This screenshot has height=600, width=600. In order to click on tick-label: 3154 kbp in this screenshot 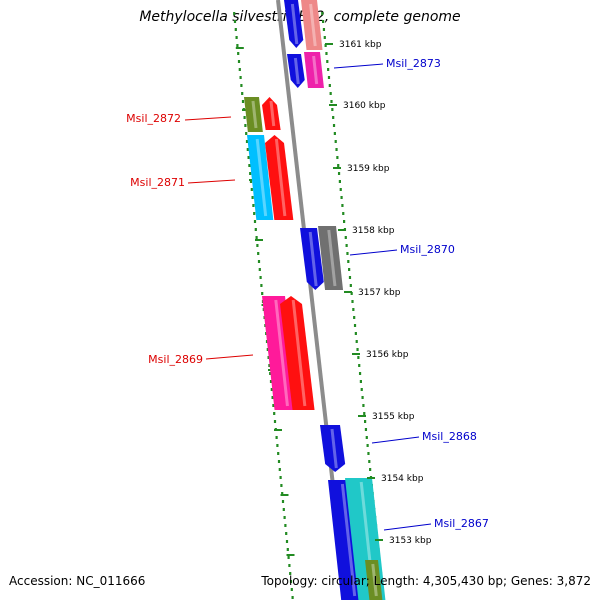, I will do `click(402, 479)`.